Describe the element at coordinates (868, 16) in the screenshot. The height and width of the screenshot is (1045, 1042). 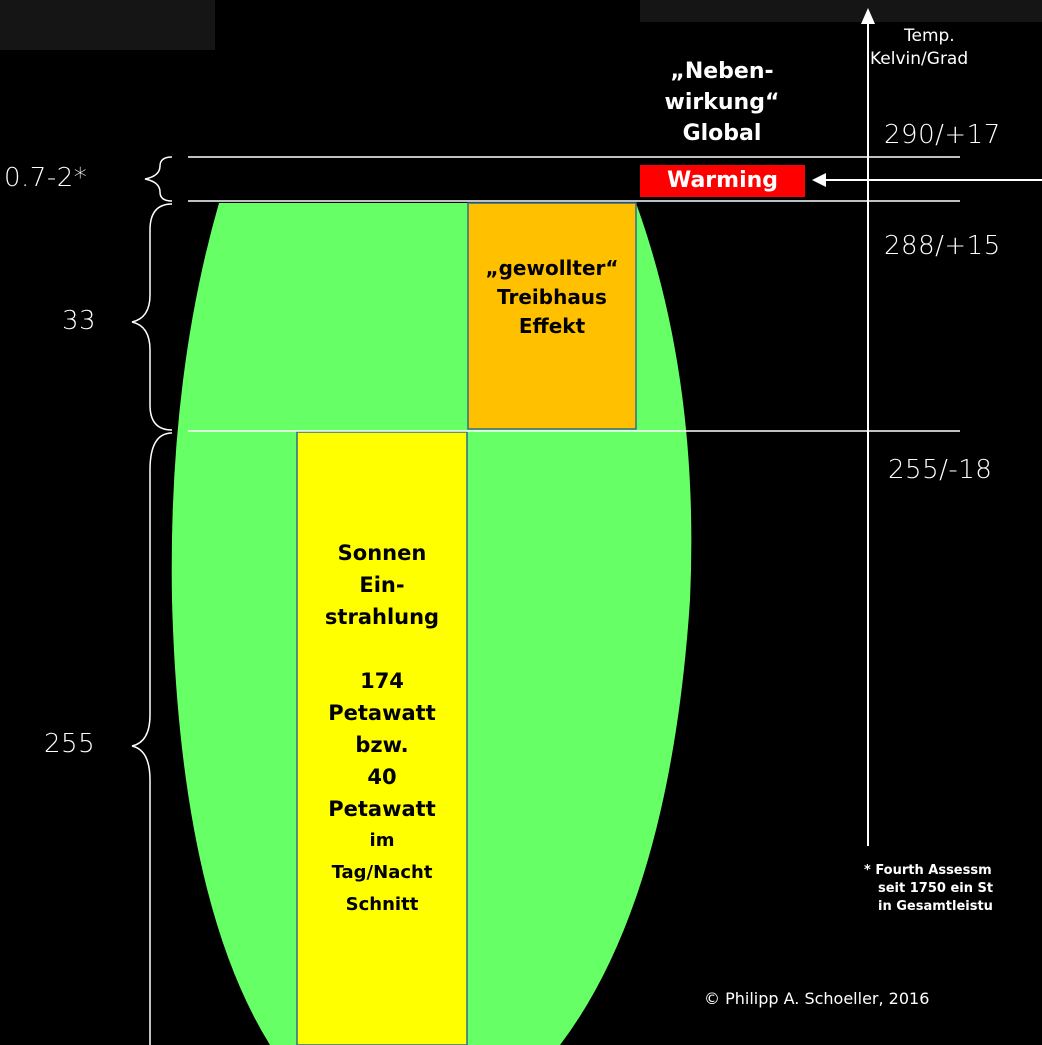
I see `axis-arrowhead` at that location.